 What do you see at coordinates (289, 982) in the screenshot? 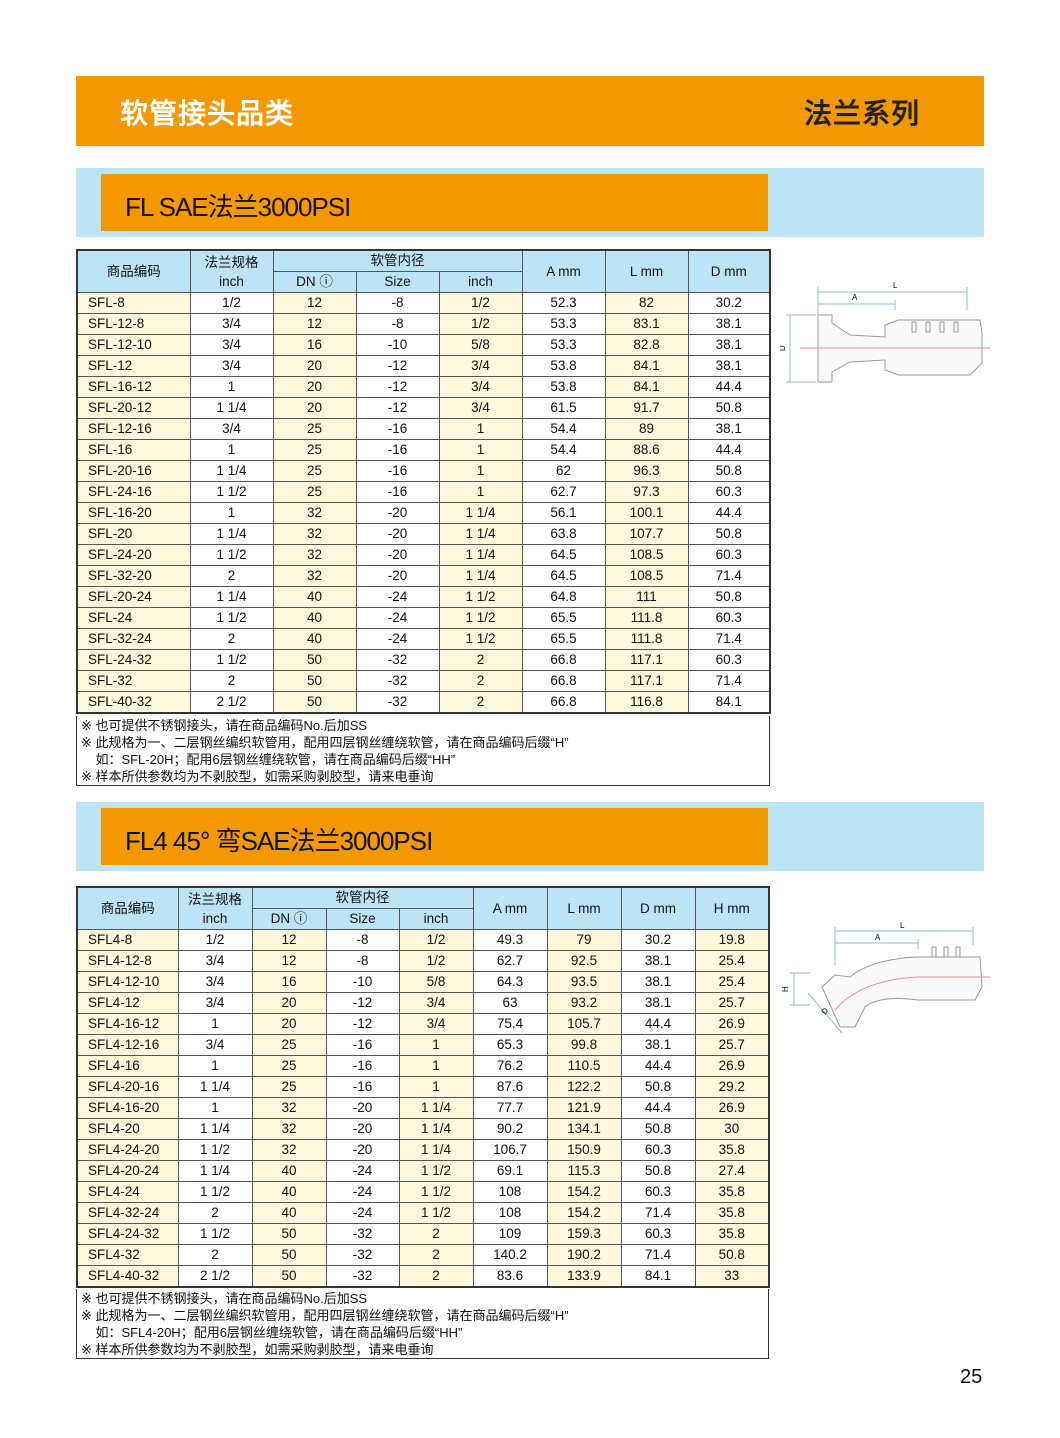
I see `cell: 16` at bounding box center [289, 982].